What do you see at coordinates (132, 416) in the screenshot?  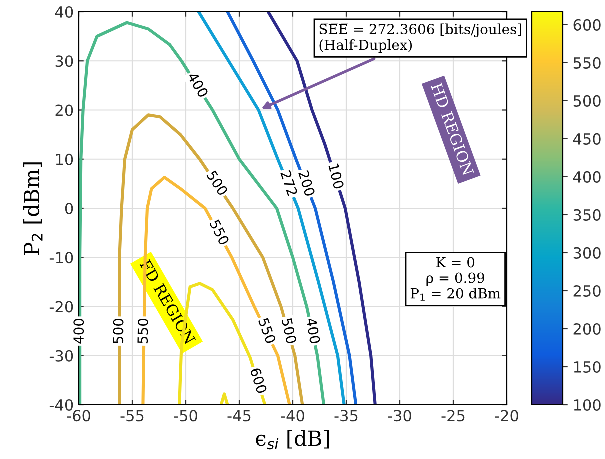 I see `x-tick-label: -55` at bounding box center [132, 416].